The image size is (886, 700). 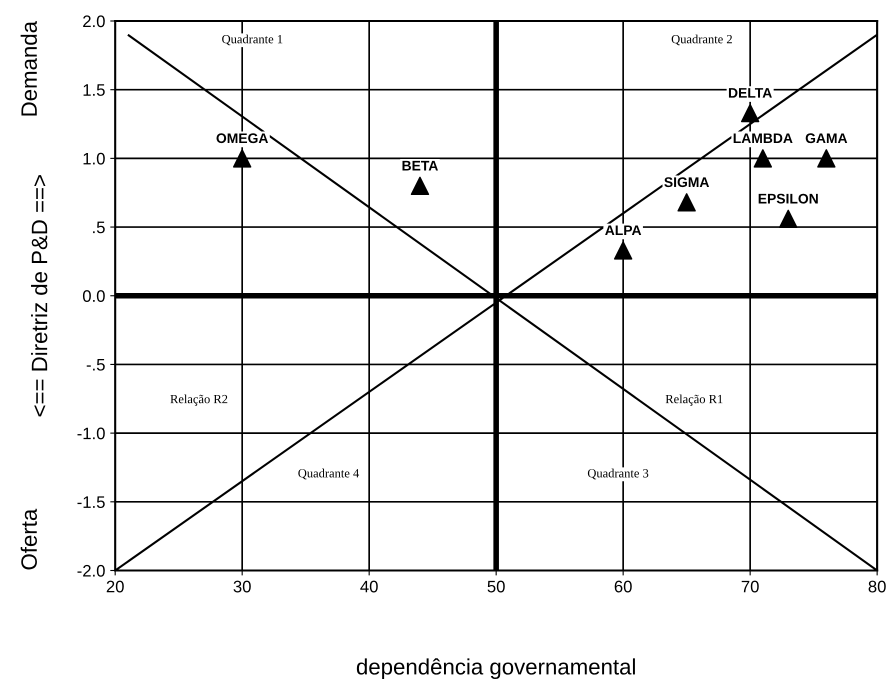 I want to click on annotation: Quadrante 3, so click(x=618, y=474).